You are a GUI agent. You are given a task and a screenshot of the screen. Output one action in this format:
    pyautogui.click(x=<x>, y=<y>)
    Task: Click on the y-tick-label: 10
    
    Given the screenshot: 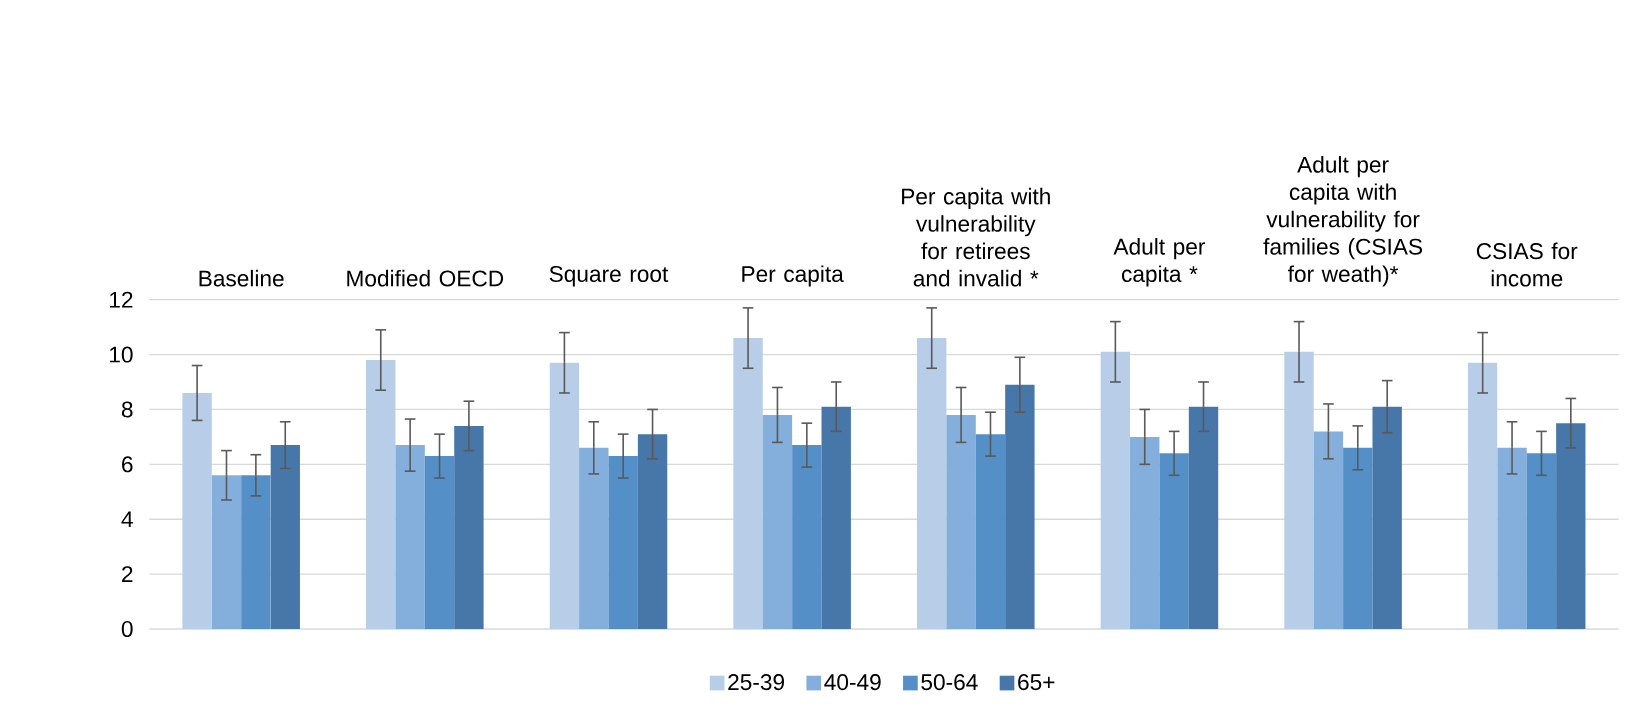 What is the action you would take?
    pyautogui.click(x=121, y=354)
    